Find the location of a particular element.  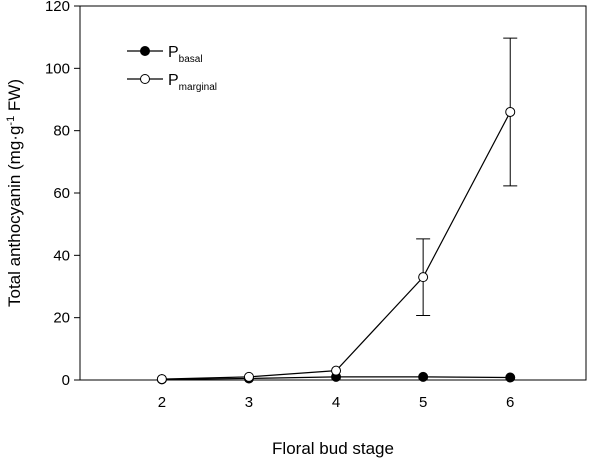

x-tick-label: 5 is located at coordinates (423, 402).